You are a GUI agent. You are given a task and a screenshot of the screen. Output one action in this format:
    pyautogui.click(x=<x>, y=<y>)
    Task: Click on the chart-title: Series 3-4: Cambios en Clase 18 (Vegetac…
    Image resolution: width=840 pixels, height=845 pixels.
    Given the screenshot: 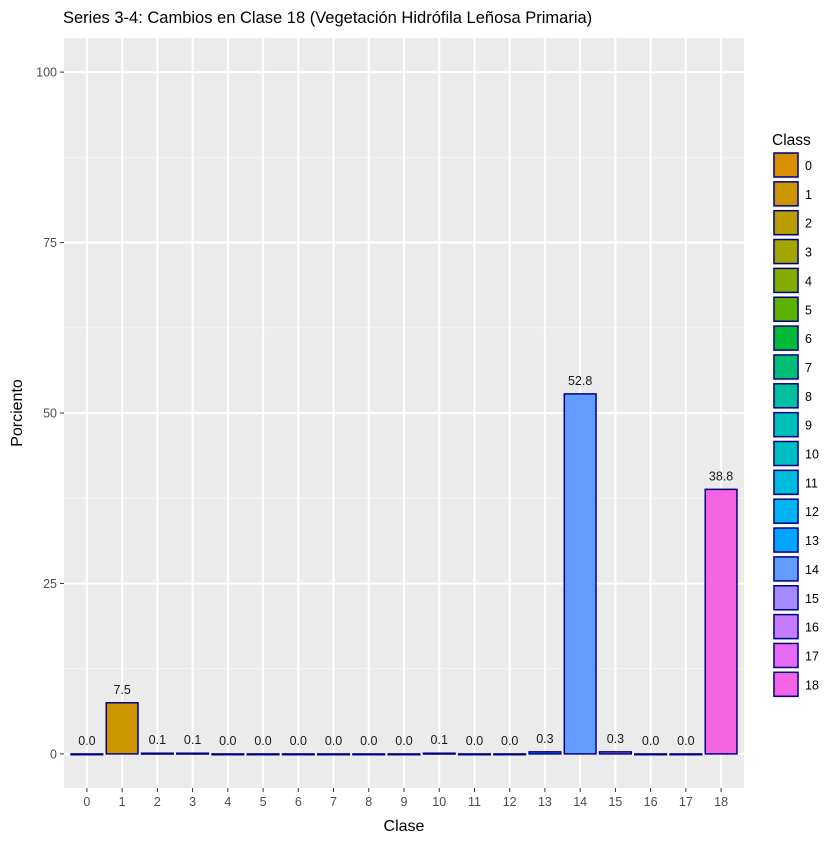 What is the action you would take?
    pyautogui.click(x=327, y=18)
    